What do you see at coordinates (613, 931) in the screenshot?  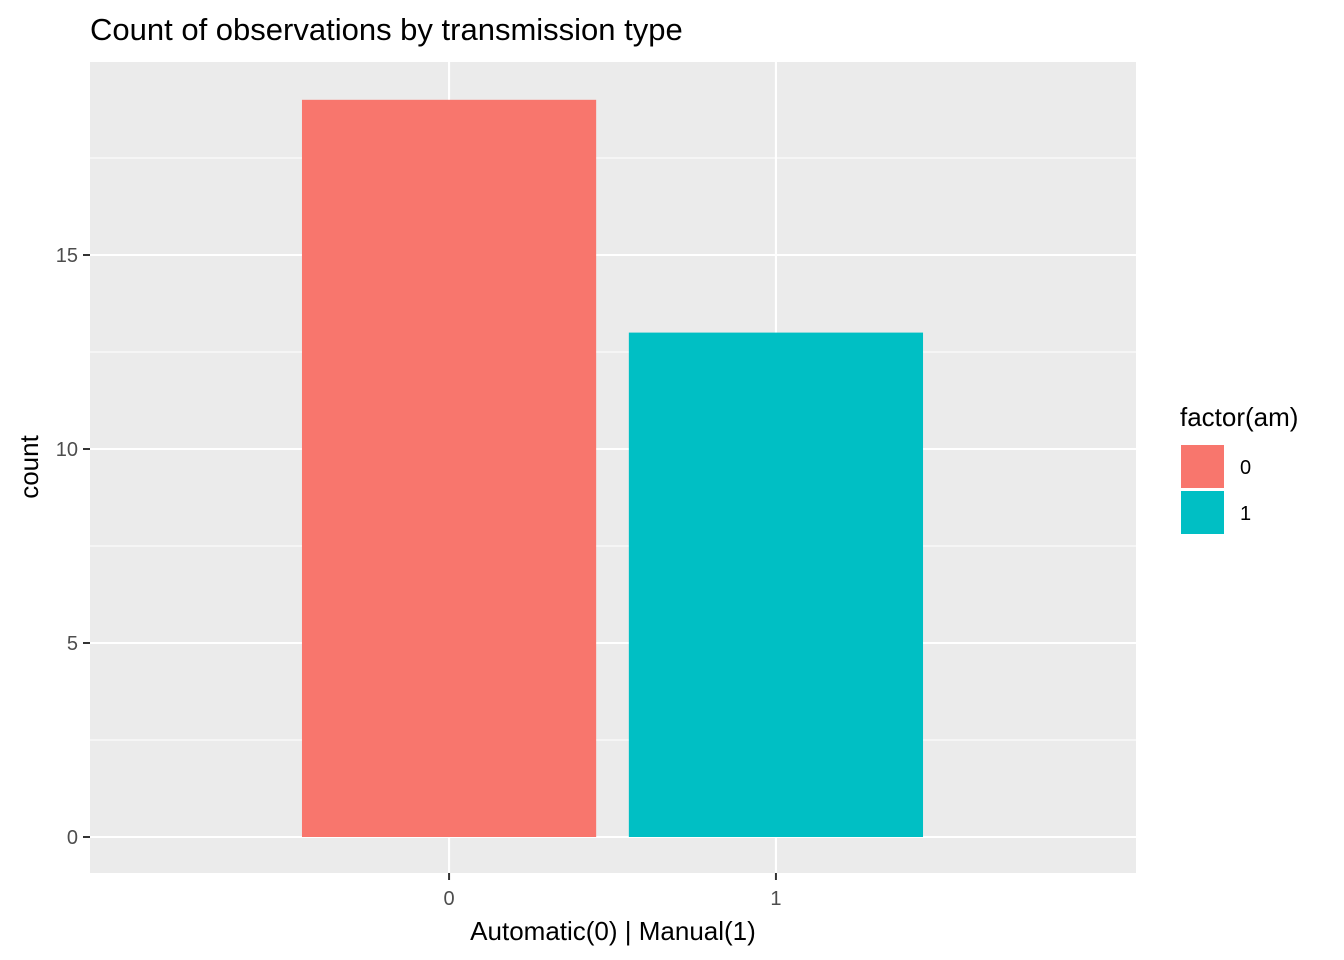 I see `x-axis-title: Automatic(0) | Manual(1)` at bounding box center [613, 931].